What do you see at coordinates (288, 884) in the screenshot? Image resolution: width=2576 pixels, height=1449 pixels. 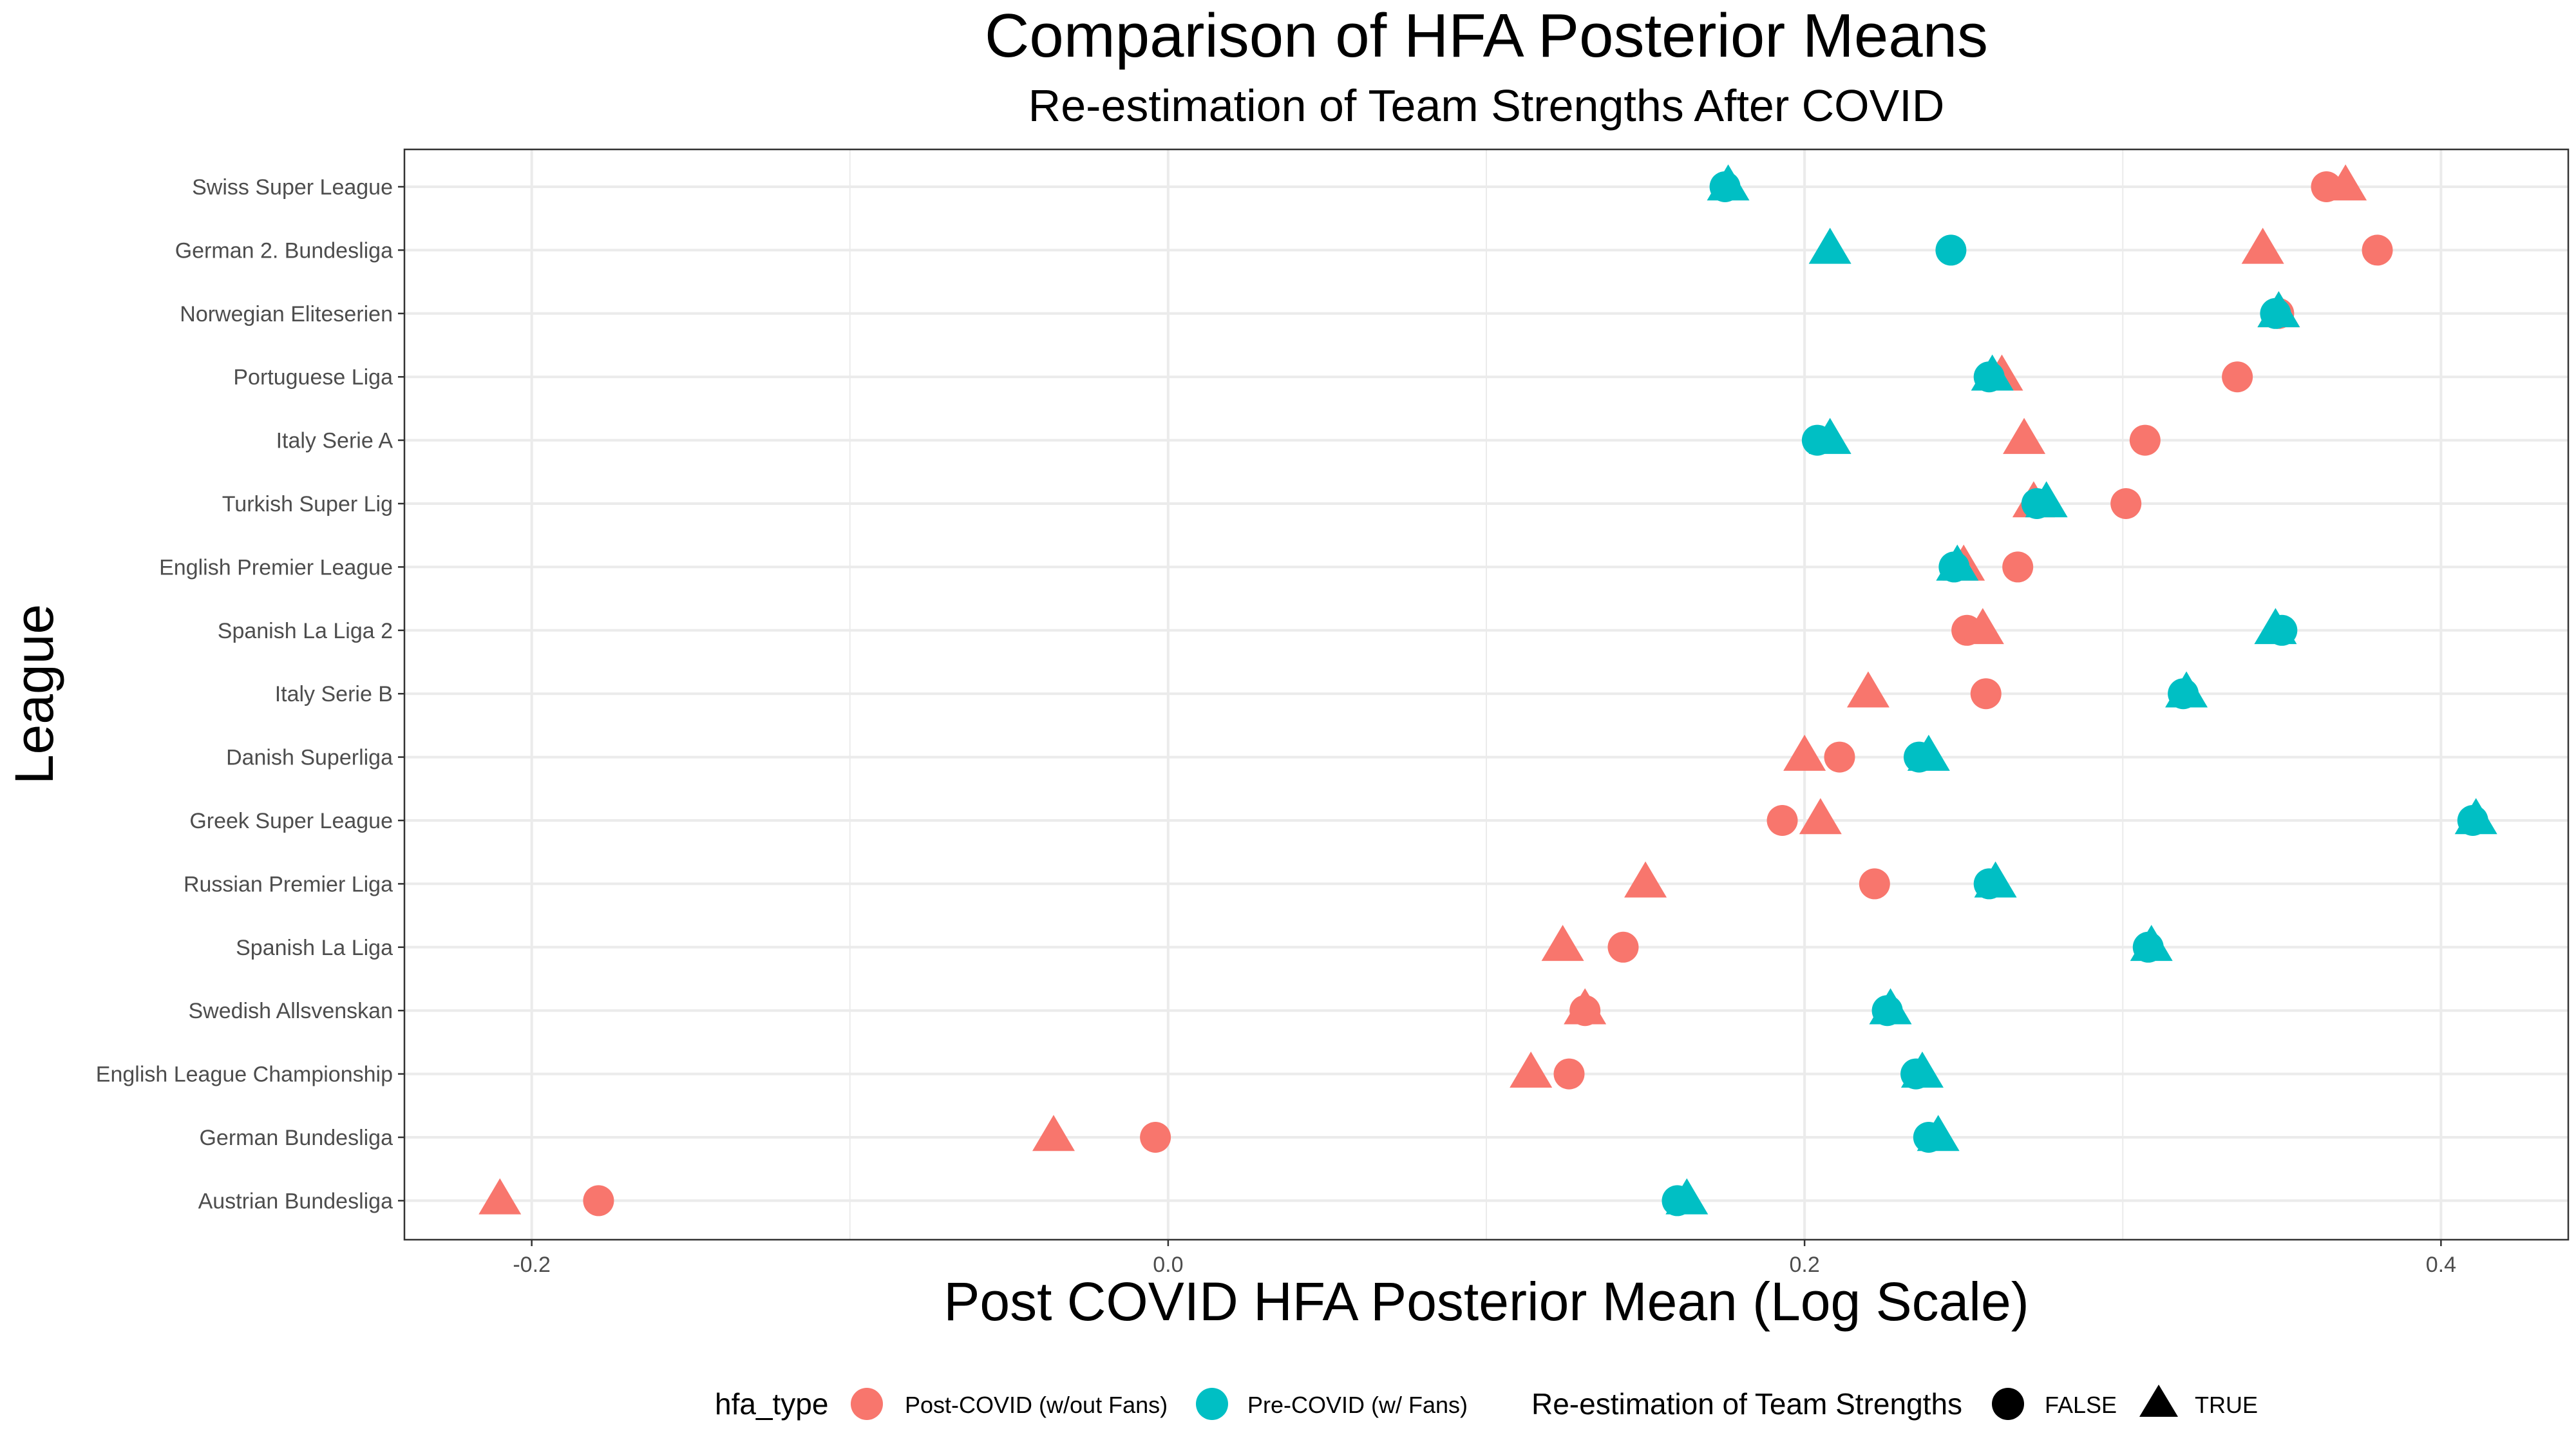 I see `y-tick-label: Russian Premier Liga` at bounding box center [288, 884].